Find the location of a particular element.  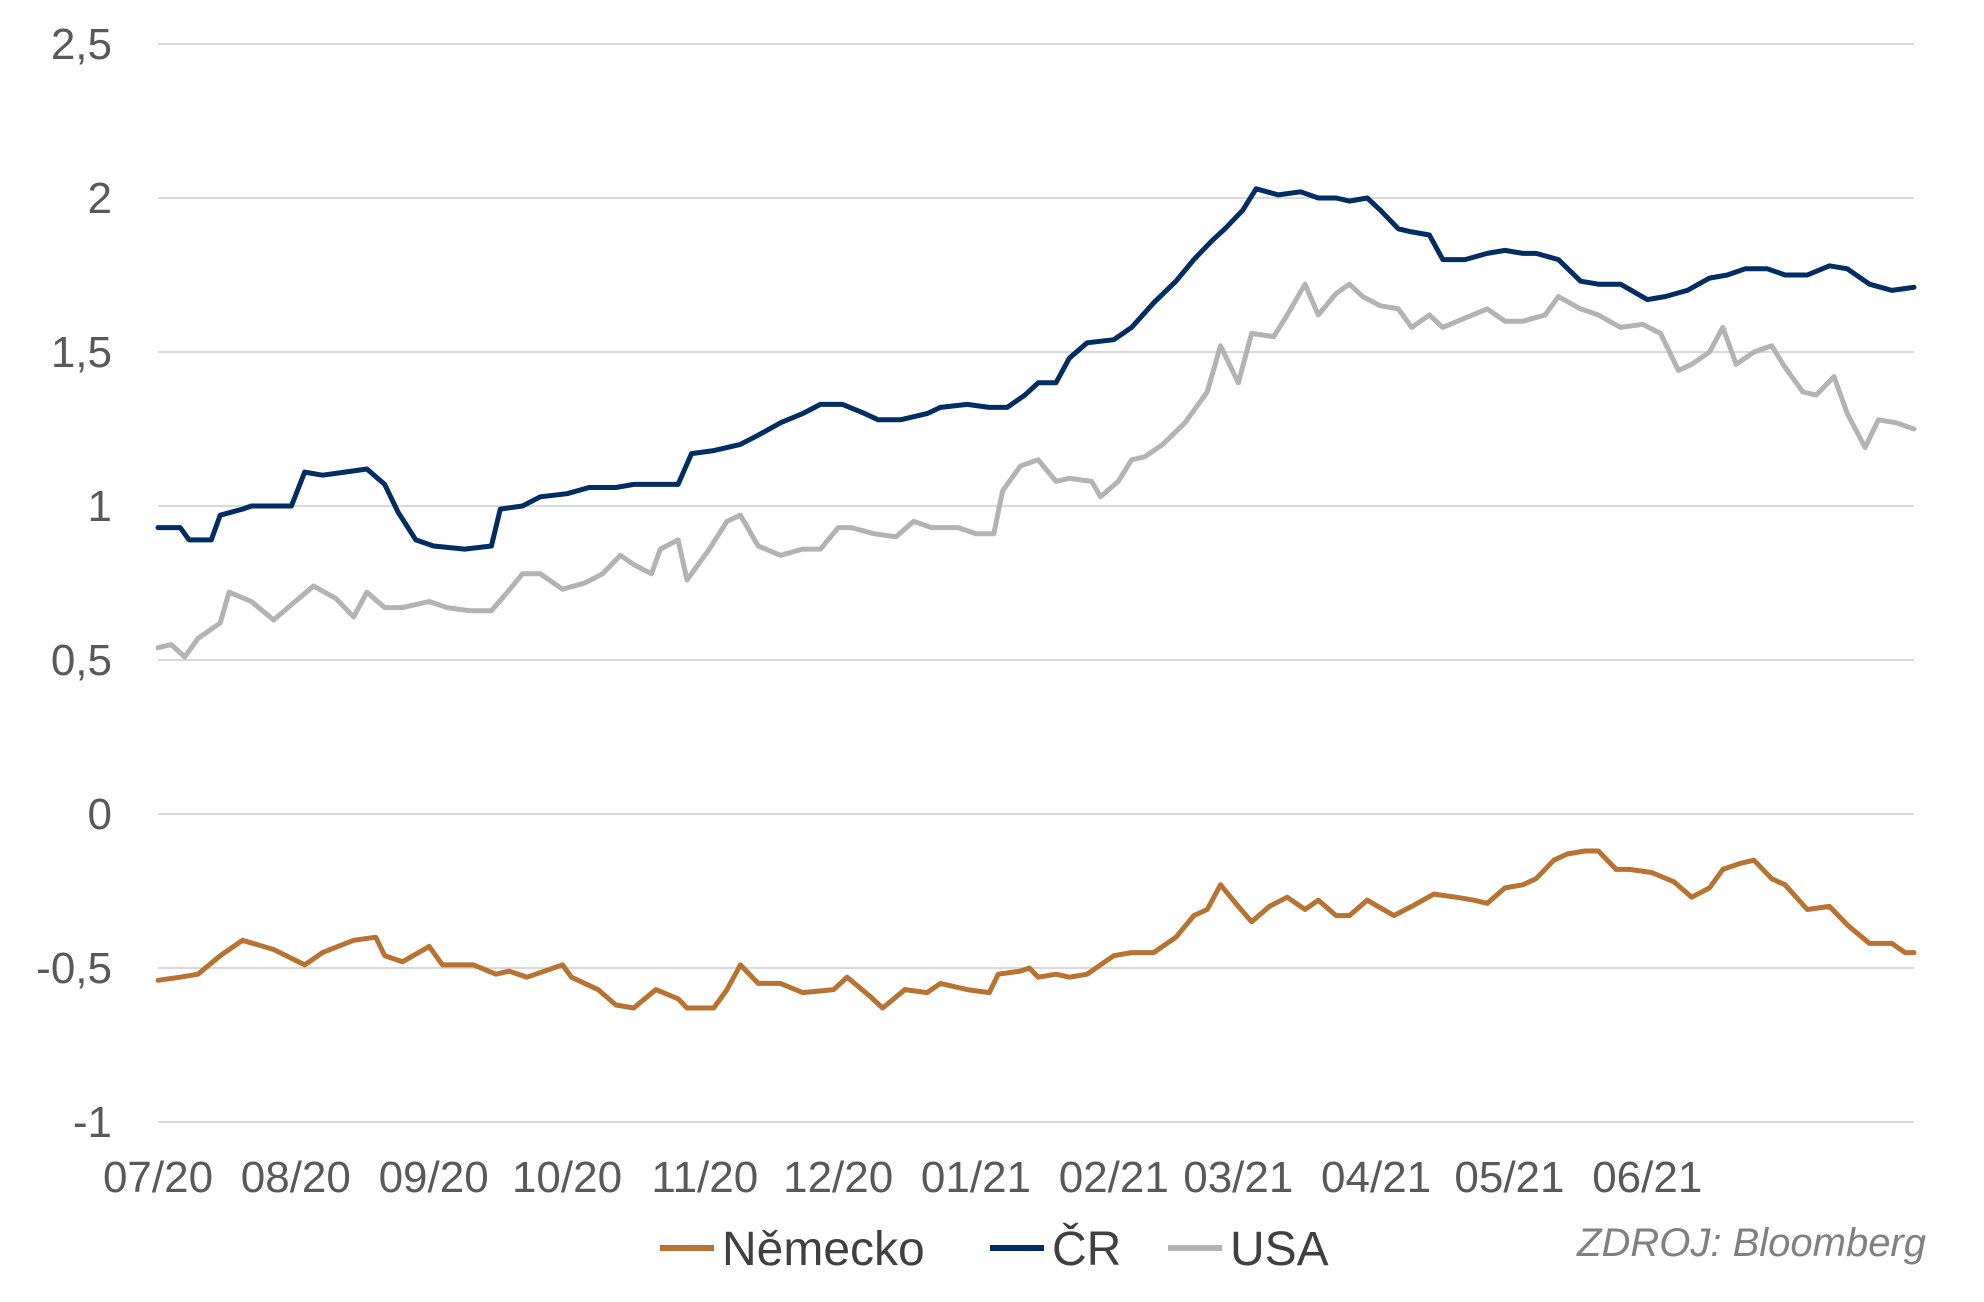

x-tick-label: 06/21 is located at coordinates (1647, 1177).